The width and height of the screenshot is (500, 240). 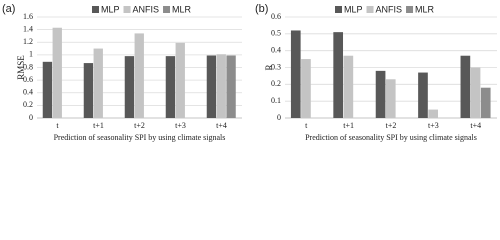 What do you see at coordinates (28, 28) in the screenshot?
I see `y-tick-label: 1.4` at bounding box center [28, 28].